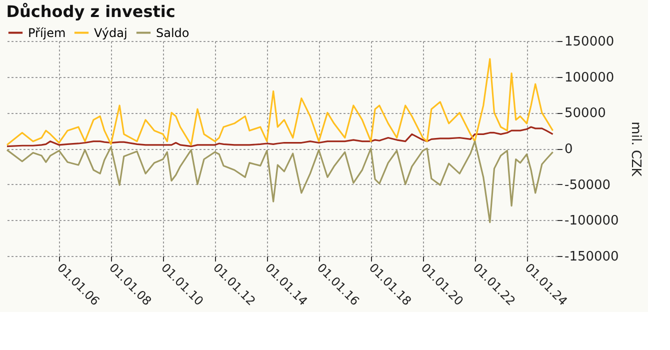 The image size is (670, 350). What do you see at coordinates (589, 78) in the screenshot?
I see `y-tick-label: 100000` at bounding box center [589, 78].